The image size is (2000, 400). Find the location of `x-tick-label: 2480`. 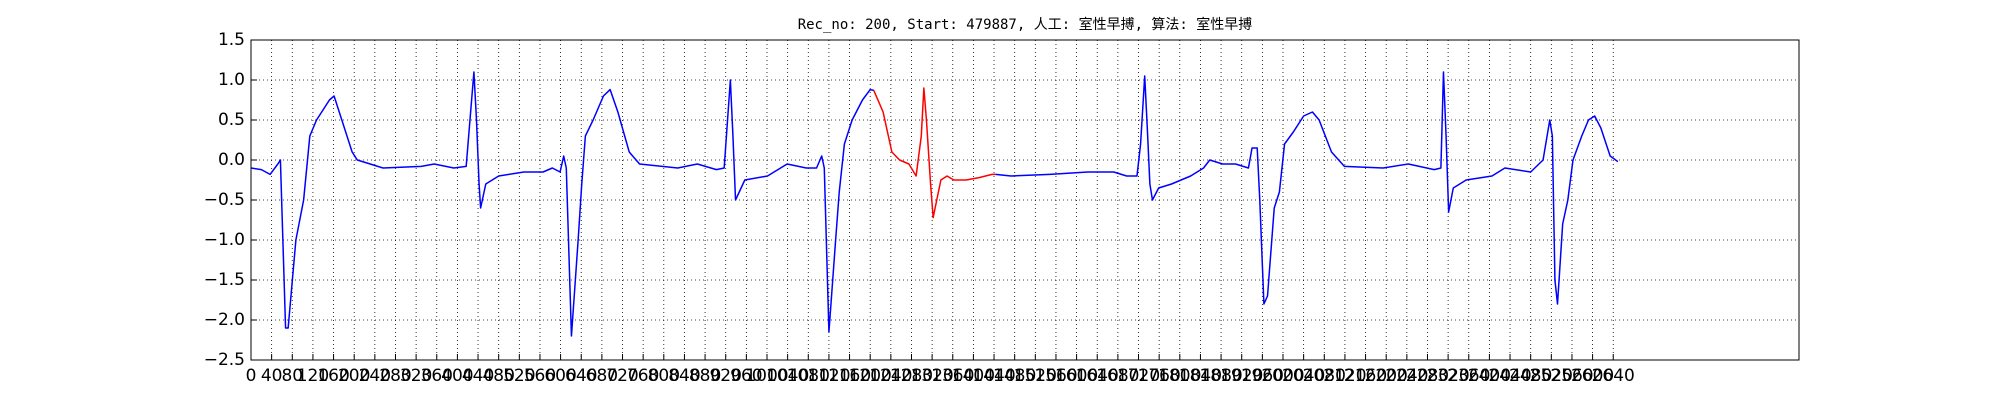

x-tick-label: 2480 is located at coordinates (1530, 376).